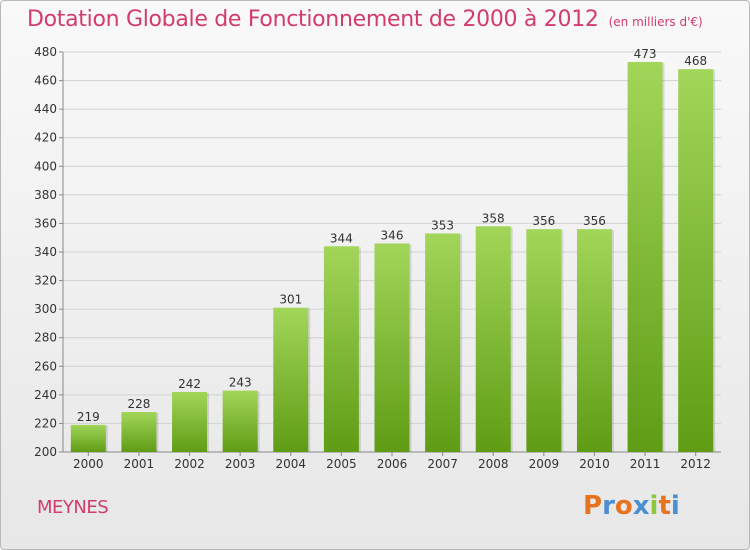 This screenshot has width=750, height=550. I want to click on bar-2002, so click(190, 422).